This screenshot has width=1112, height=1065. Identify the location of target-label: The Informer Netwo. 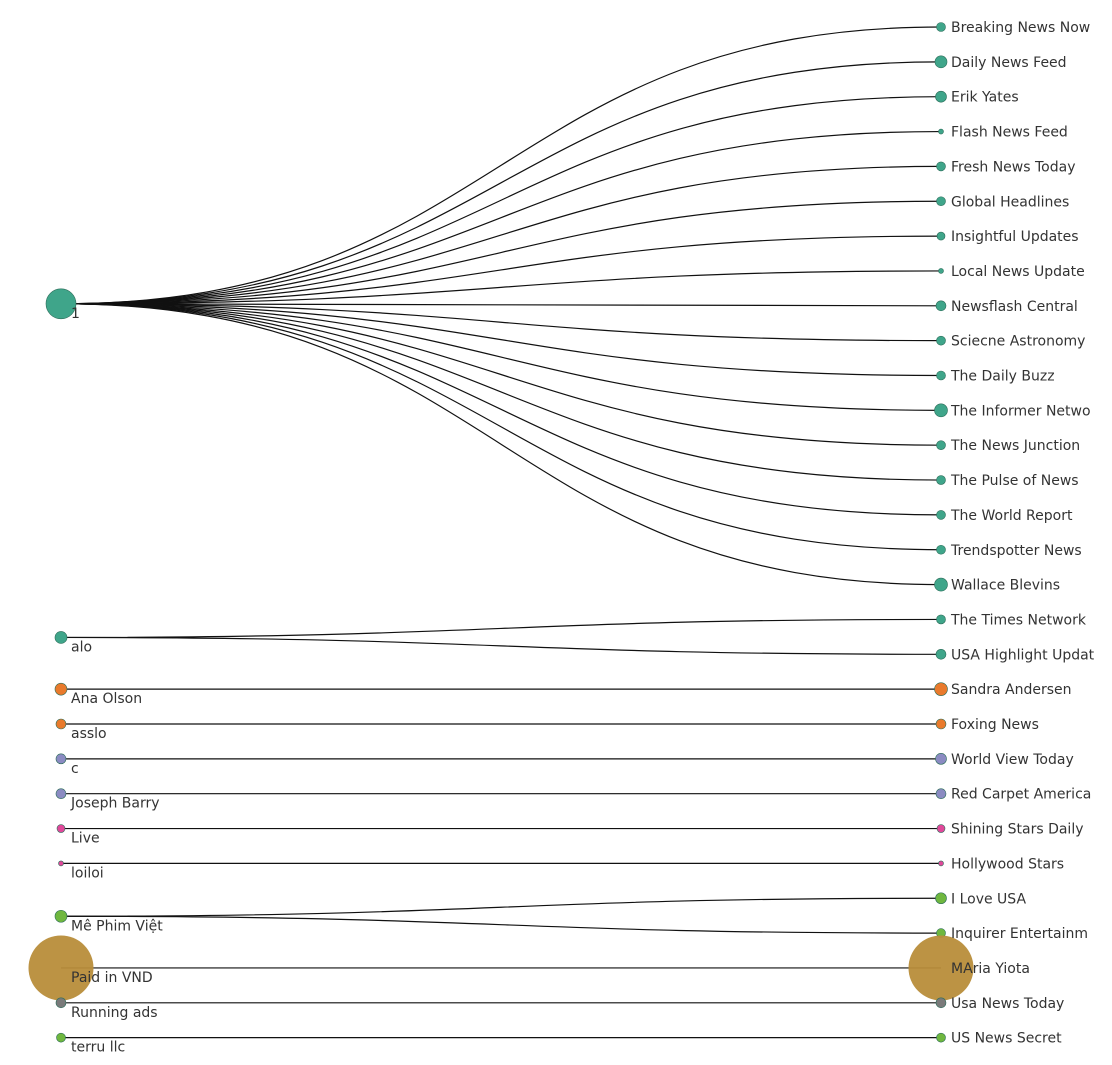
(1020, 411).